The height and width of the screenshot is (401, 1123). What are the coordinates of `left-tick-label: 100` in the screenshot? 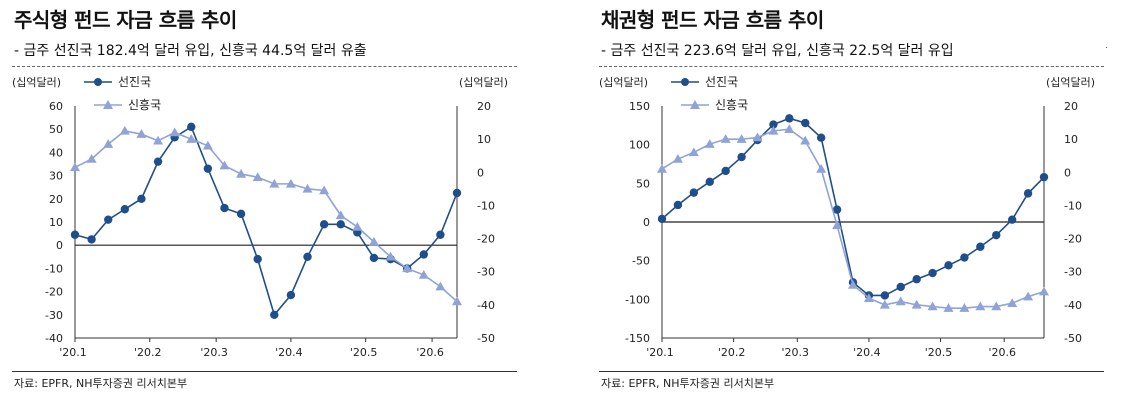 It's located at (639, 145).